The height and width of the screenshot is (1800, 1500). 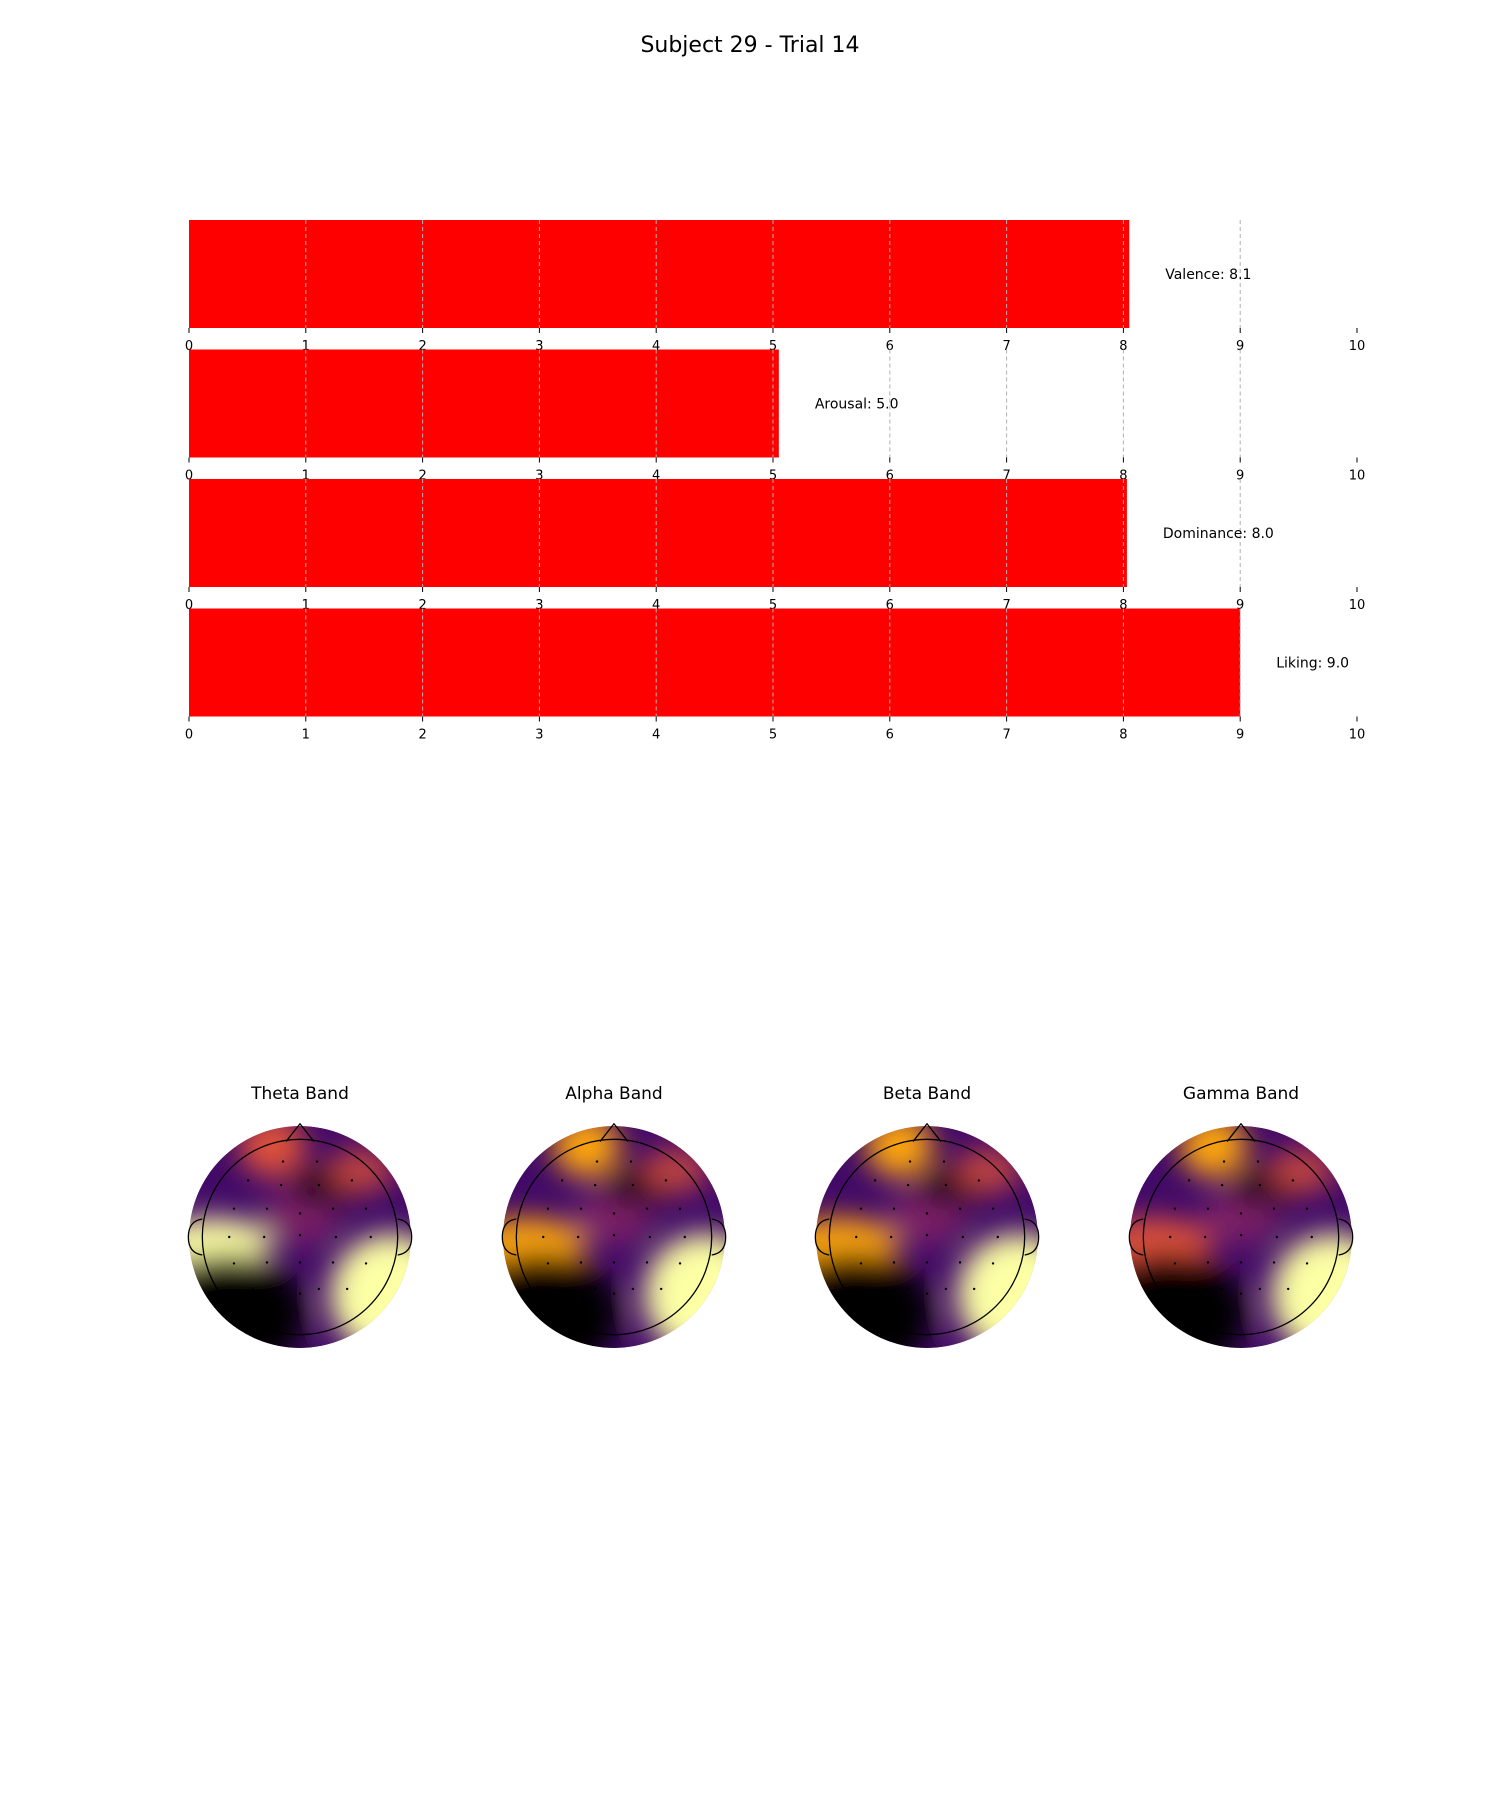 What do you see at coordinates (773, 735) in the screenshot?
I see `x-tick-label: 5` at bounding box center [773, 735].